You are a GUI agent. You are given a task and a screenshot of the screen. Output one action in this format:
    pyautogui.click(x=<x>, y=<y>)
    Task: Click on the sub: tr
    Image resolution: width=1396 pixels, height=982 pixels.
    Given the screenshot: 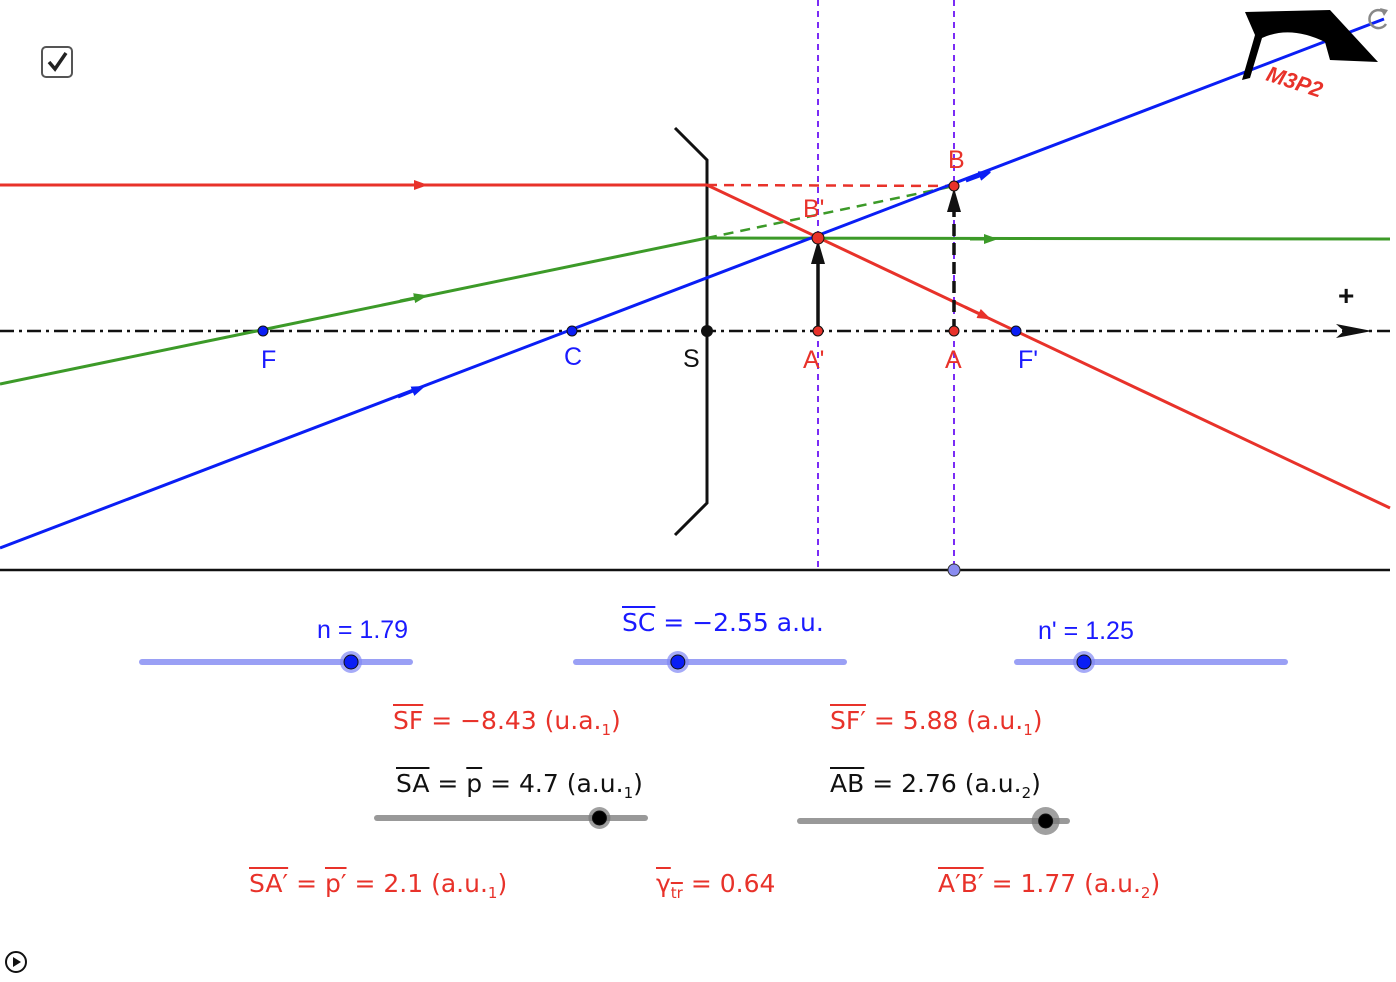 What is the action you would take?
    pyautogui.click(x=676, y=893)
    